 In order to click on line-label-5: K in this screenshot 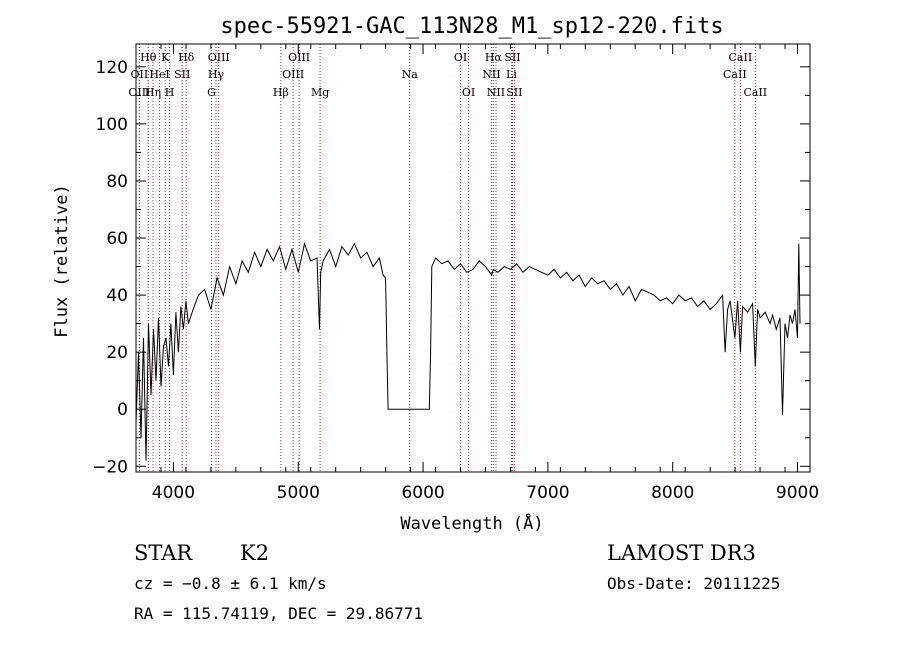, I will do `click(165, 57)`.